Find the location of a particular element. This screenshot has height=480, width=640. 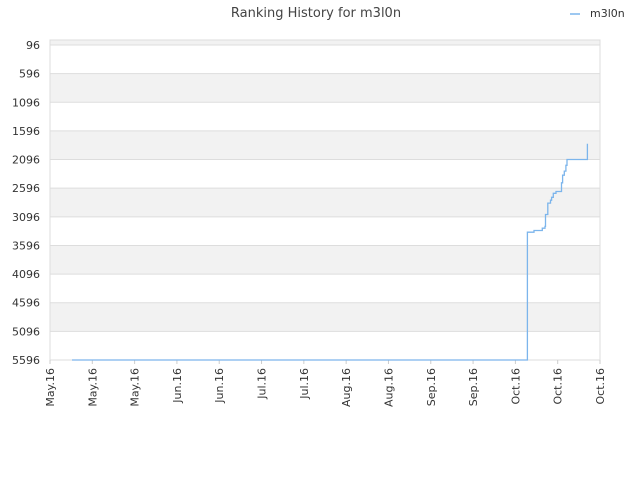

y-tick-label: 96 is located at coordinates (33, 45).